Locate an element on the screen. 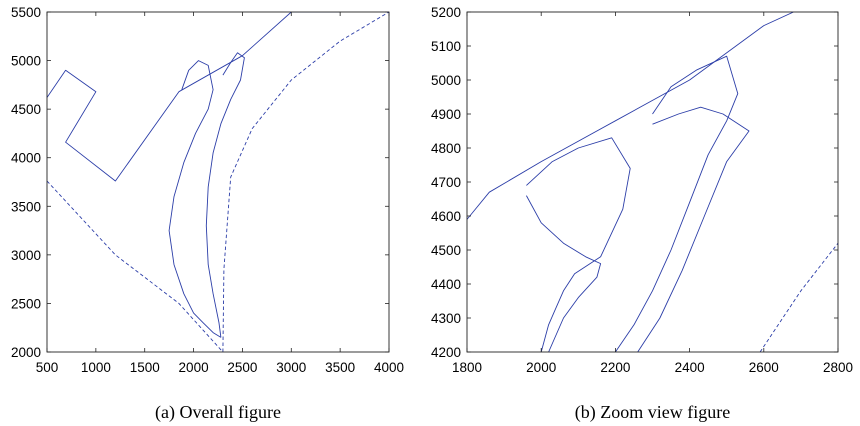  y-tick-label: 3000 is located at coordinates (26, 255).